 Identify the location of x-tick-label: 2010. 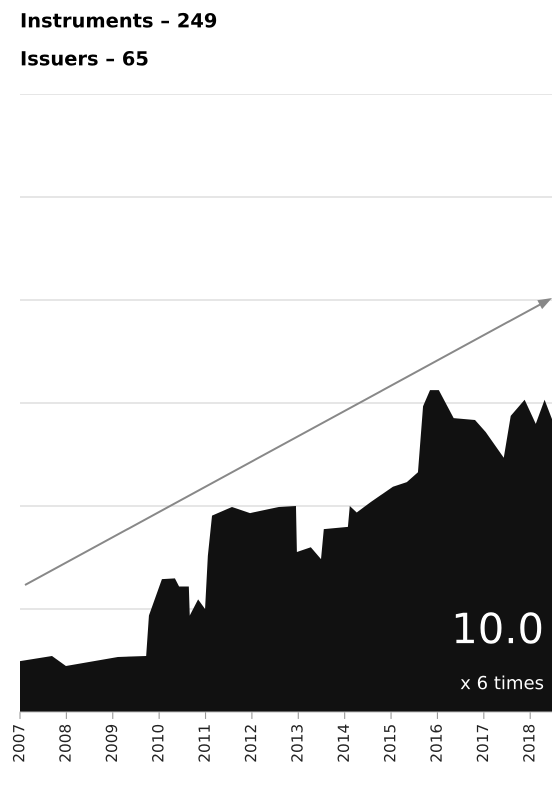
(158, 743).